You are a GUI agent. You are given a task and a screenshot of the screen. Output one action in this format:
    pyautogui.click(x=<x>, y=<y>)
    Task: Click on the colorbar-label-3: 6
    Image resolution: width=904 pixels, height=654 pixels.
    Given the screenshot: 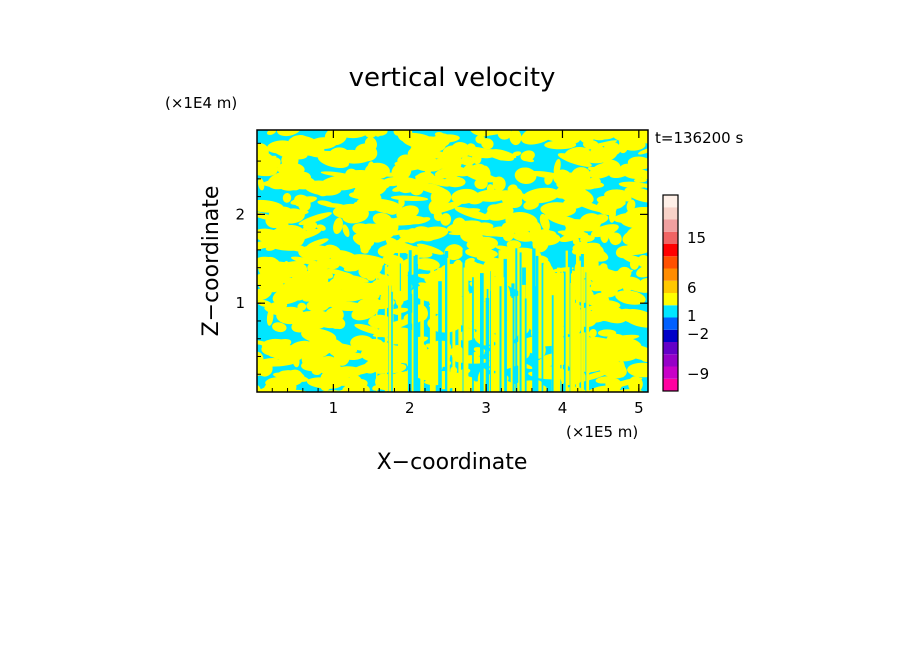 What is the action you would take?
    pyautogui.click(x=692, y=288)
    